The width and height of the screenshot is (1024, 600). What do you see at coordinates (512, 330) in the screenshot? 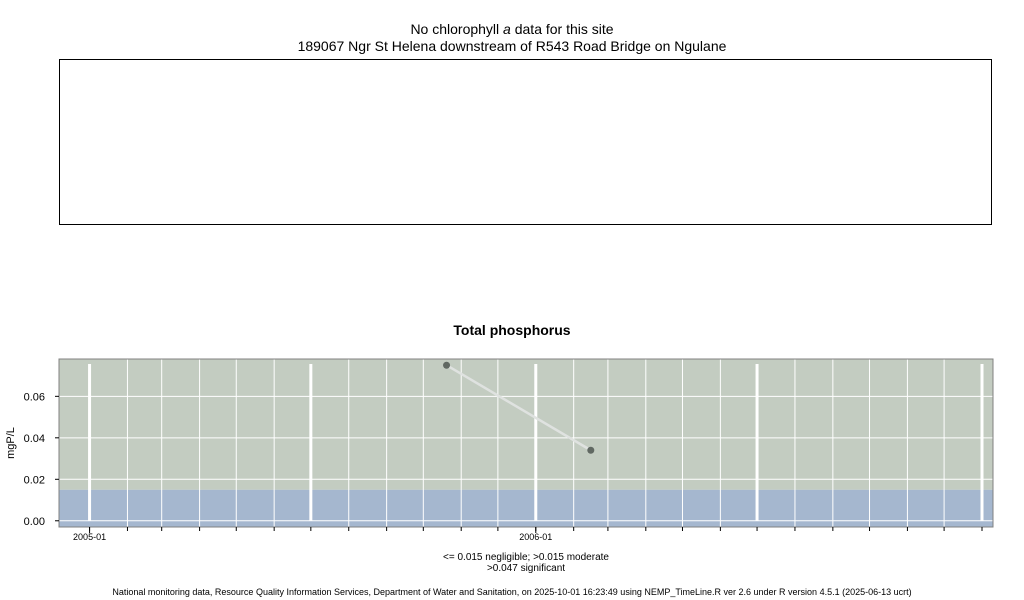
I see `chart-title: Total phosphorus` at bounding box center [512, 330].